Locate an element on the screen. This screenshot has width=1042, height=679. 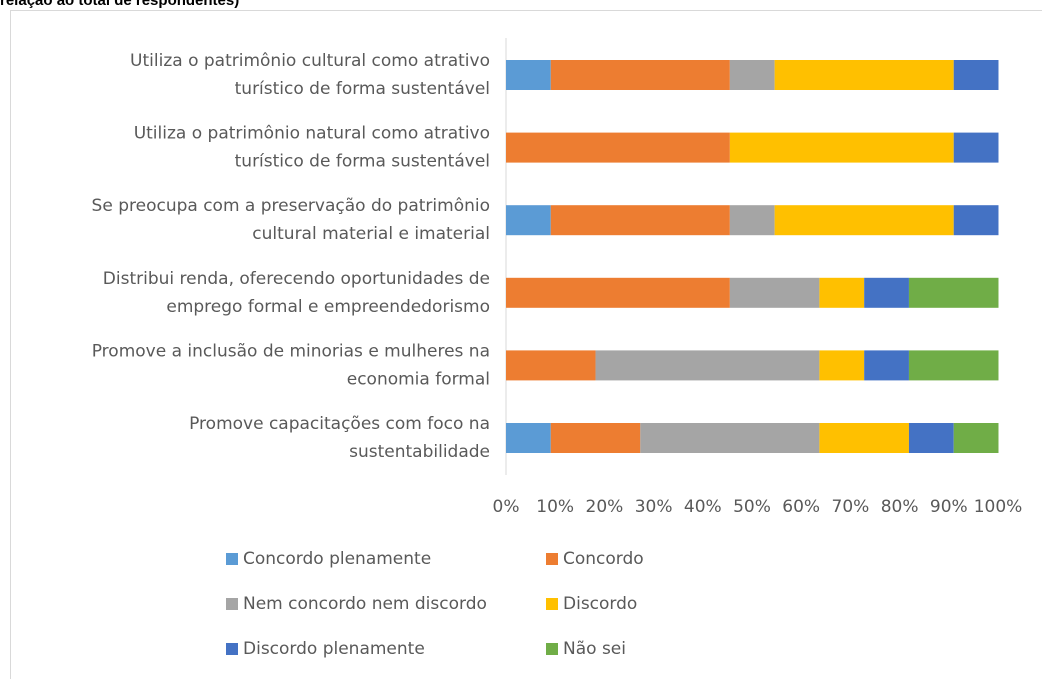
x-tick-label: 50% is located at coordinates (752, 507).